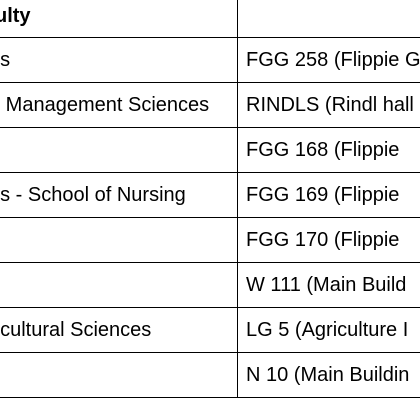 This screenshot has width=420, height=420. Describe the element at coordinates (119, 195) in the screenshot. I see `faculty-cell: es - School of Nursing` at that location.